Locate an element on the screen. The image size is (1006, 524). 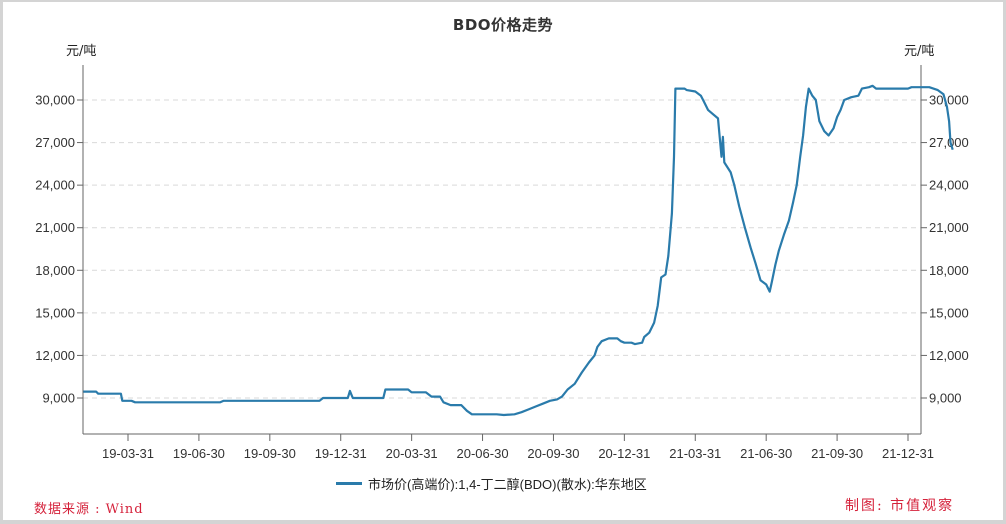
chart-title: BDO价格走势 is located at coordinates (503, 25).